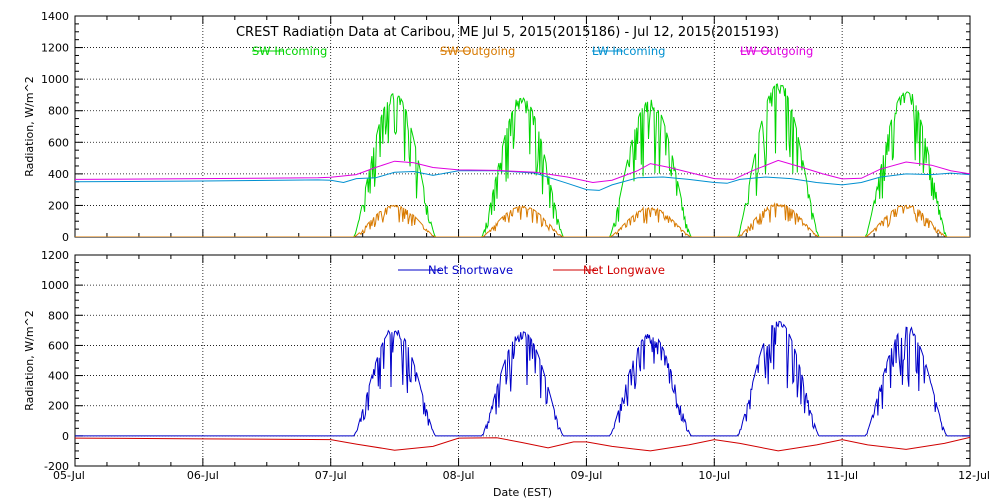 This screenshot has width=1000, height=500. I want to click on x-tick-label: 12-Jul, so click(974, 475).